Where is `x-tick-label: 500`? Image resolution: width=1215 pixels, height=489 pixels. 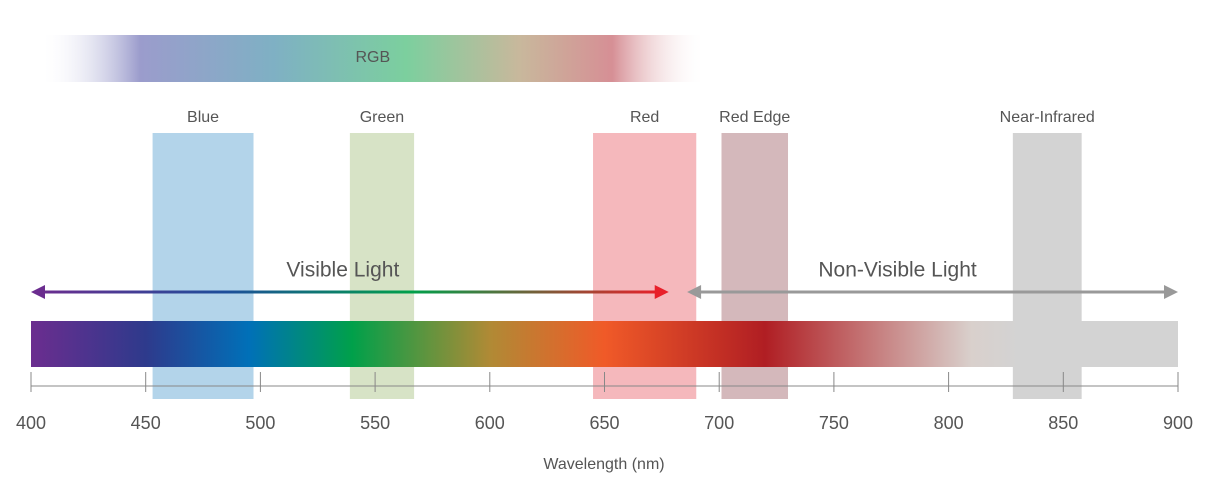 x-tick-label: 500 is located at coordinates (260, 423).